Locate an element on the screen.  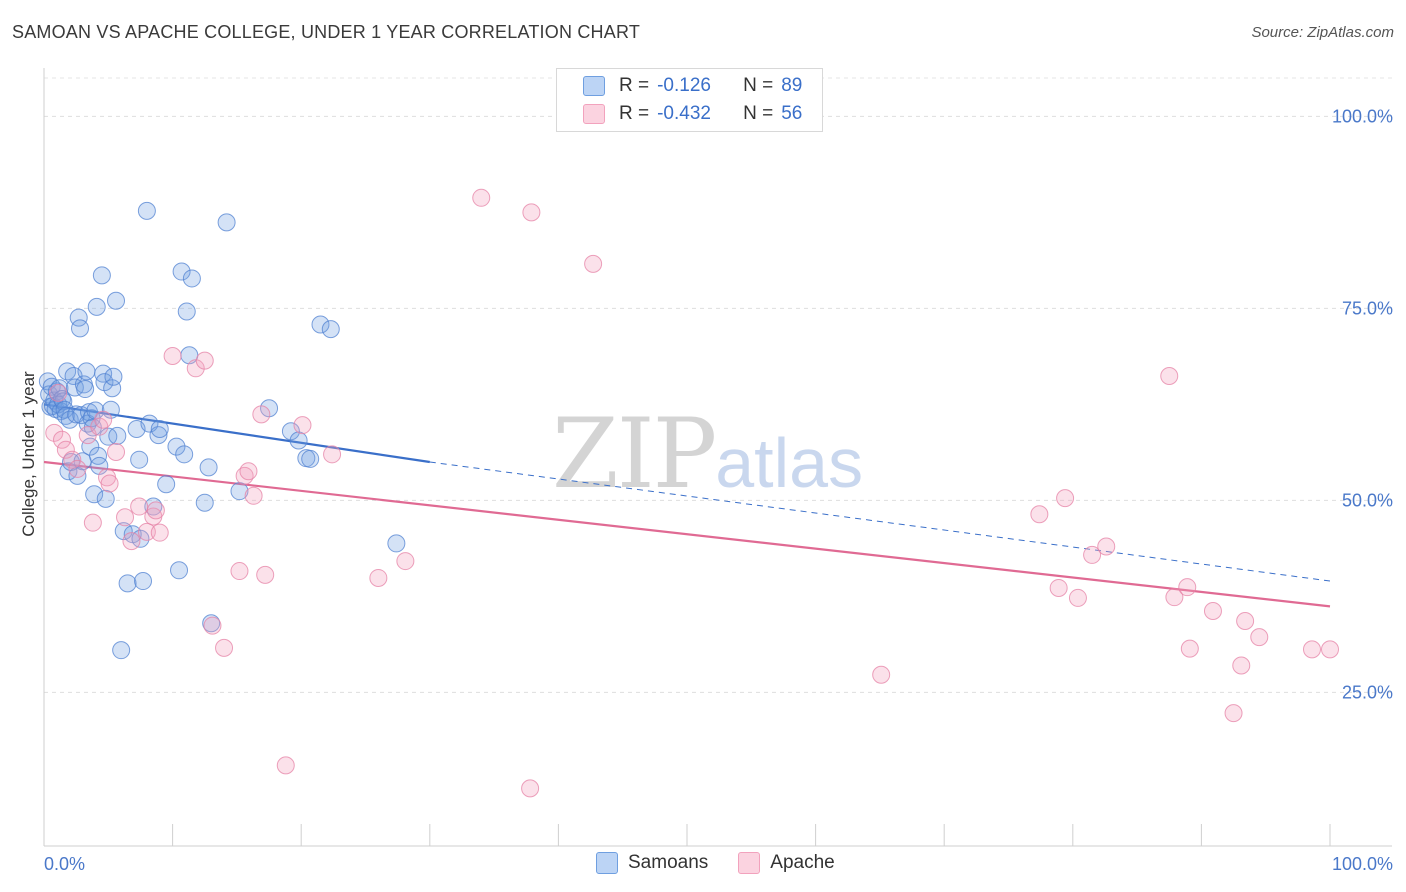
legend-n-value-apache: 56 is located at coordinates (792, 113).